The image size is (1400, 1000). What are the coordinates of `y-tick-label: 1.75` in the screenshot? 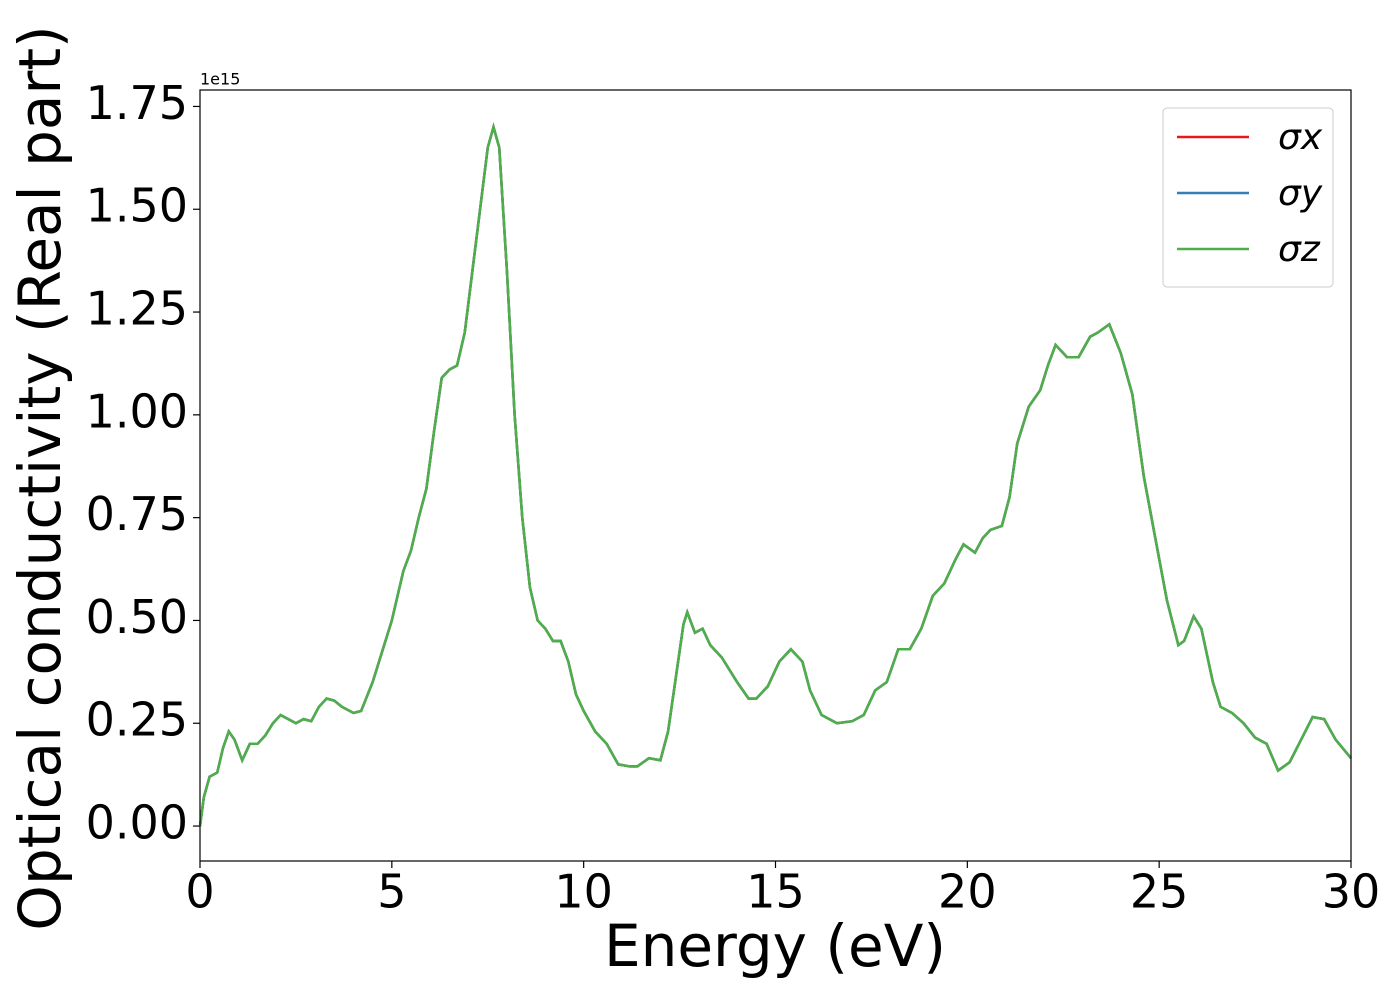 It's located at (137, 103).